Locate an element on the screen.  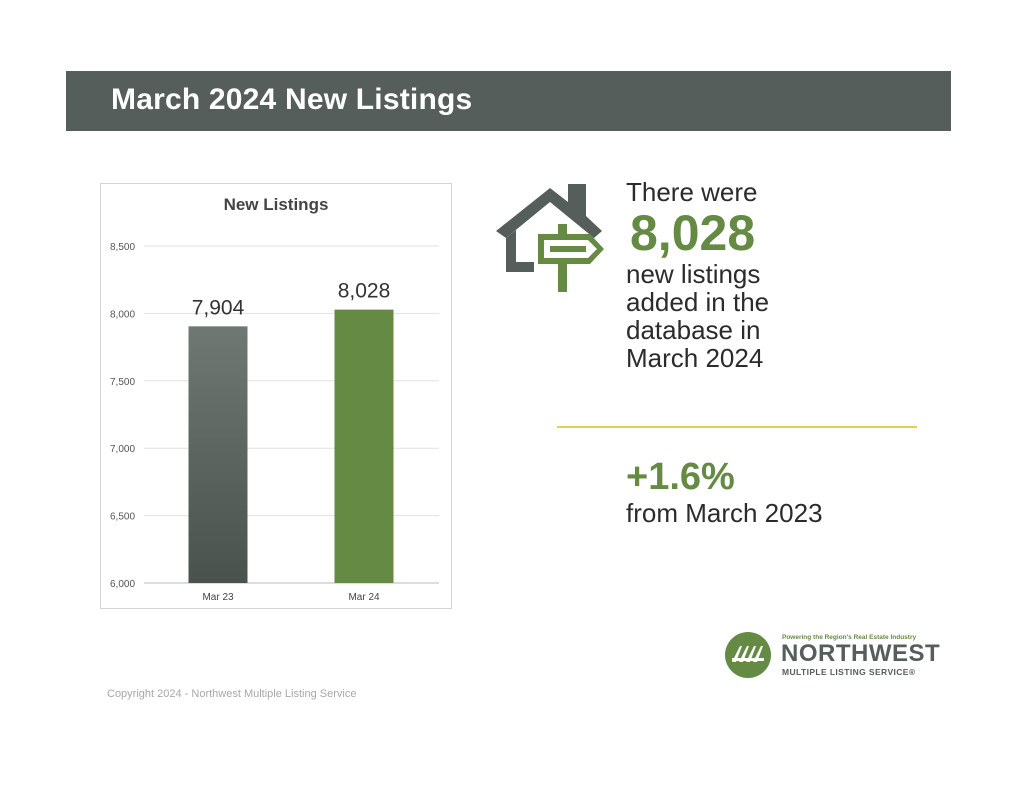
y-tick-label: 8,000 is located at coordinates (122, 314).